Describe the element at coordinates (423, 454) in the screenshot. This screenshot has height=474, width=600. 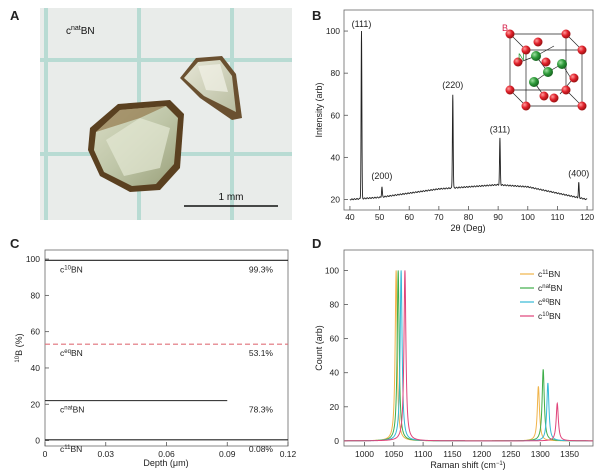
I see `x-tick-label: 1100` at that location.